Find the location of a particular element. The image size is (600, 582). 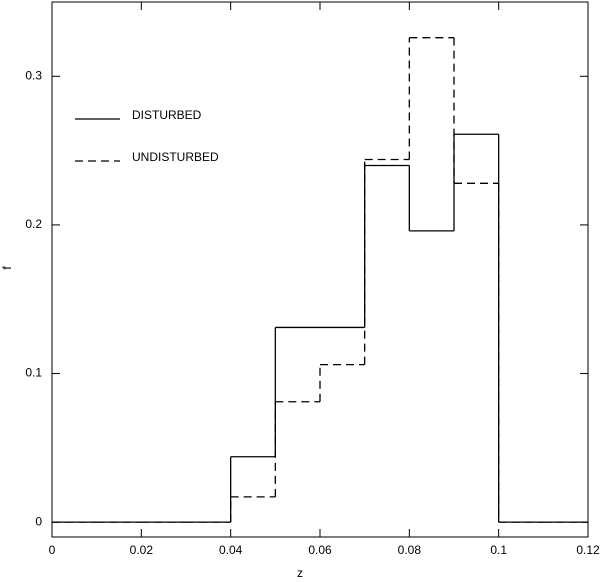

x-tick-label: 0.02 is located at coordinates (142, 550).